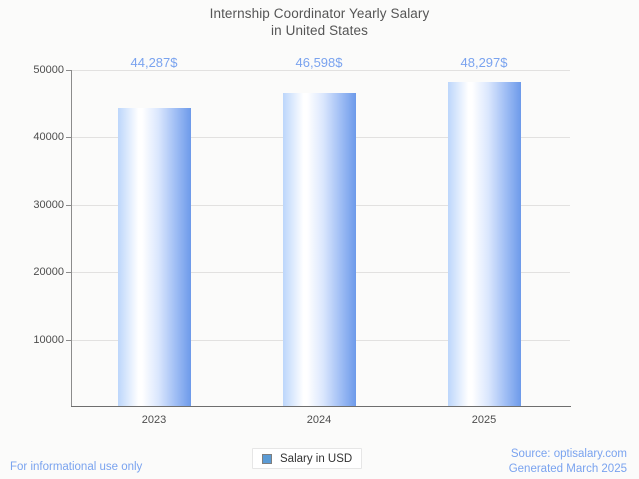 This screenshot has height=479, width=639. Describe the element at coordinates (319, 420) in the screenshot. I see `x-tick-label-2024: 2024` at that location.